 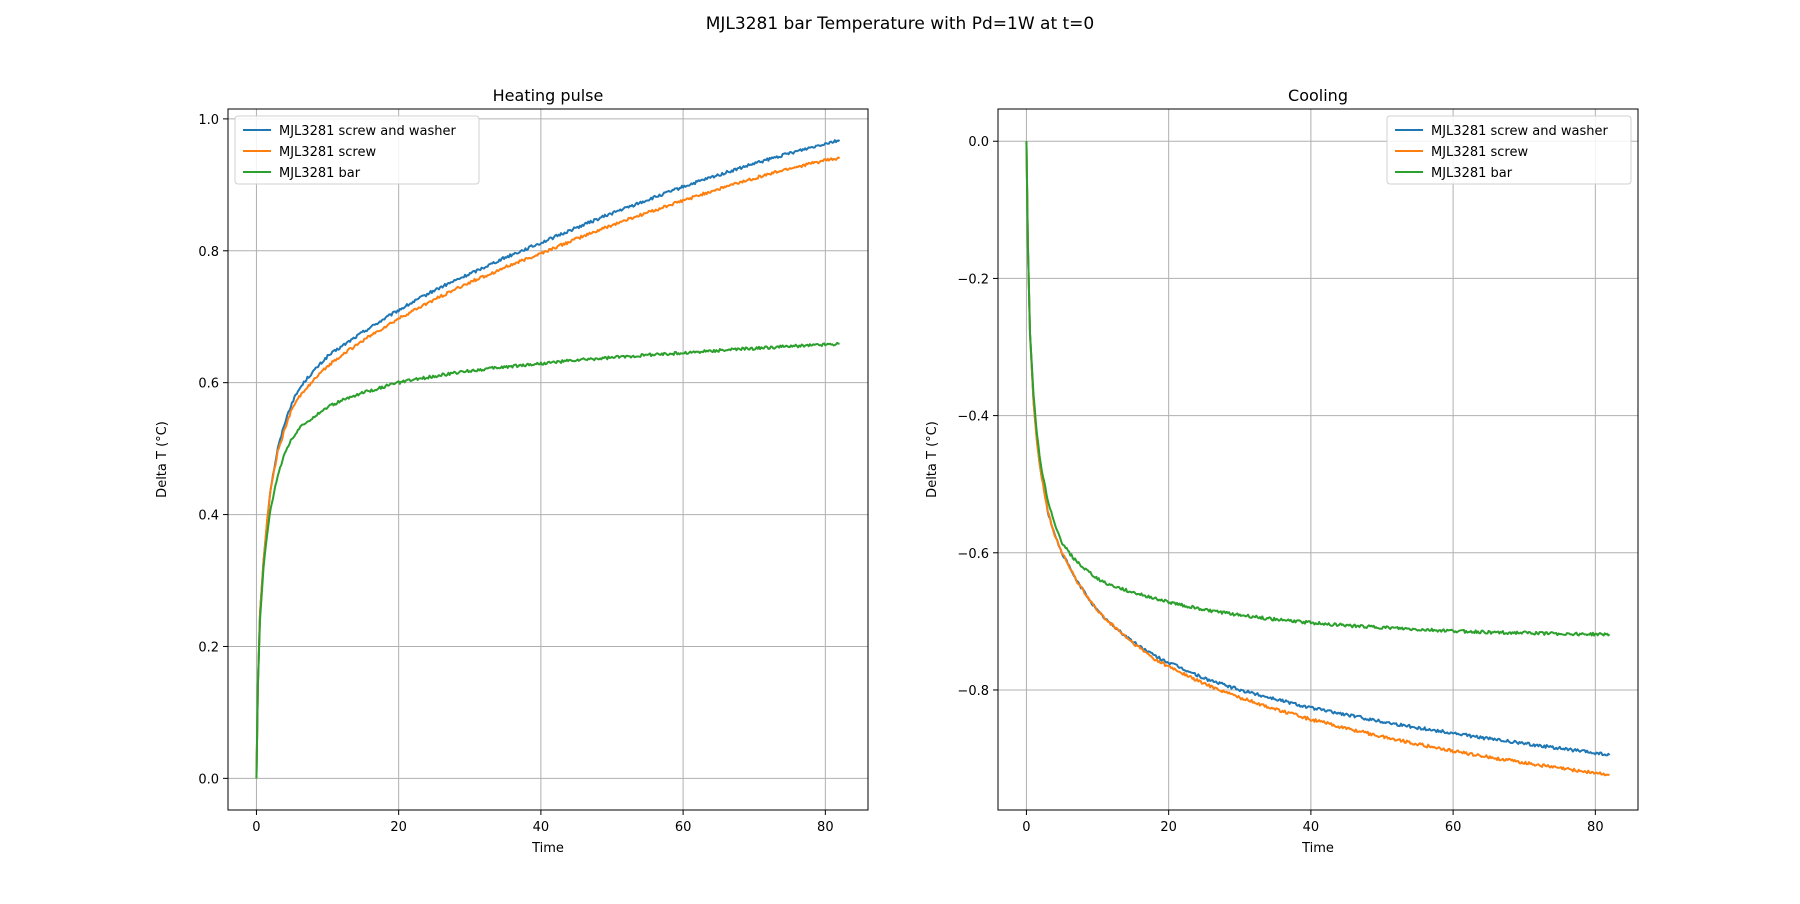 What do you see at coordinates (208, 252) in the screenshot?
I see `y-tick-label: 0.8` at bounding box center [208, 252].